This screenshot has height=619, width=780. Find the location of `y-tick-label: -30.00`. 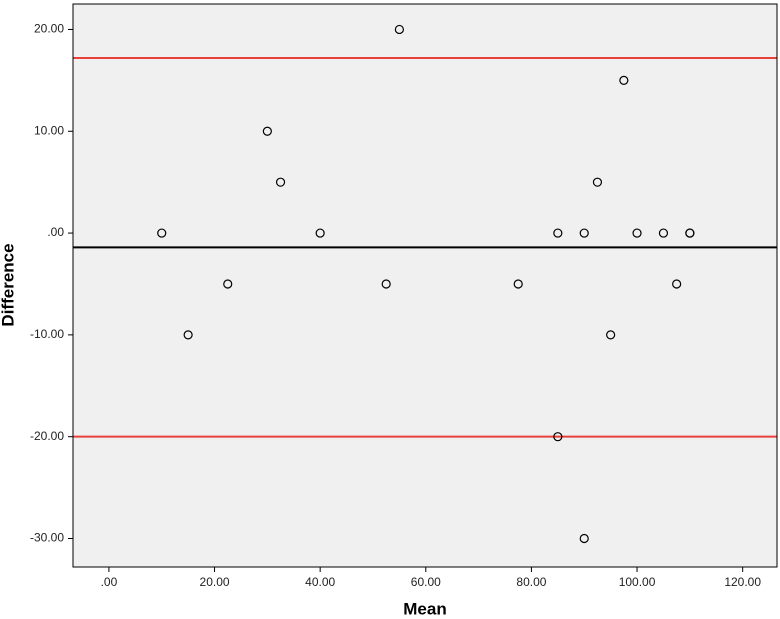

y-tick-label: -30.00 is located at coordinates (47, 538).